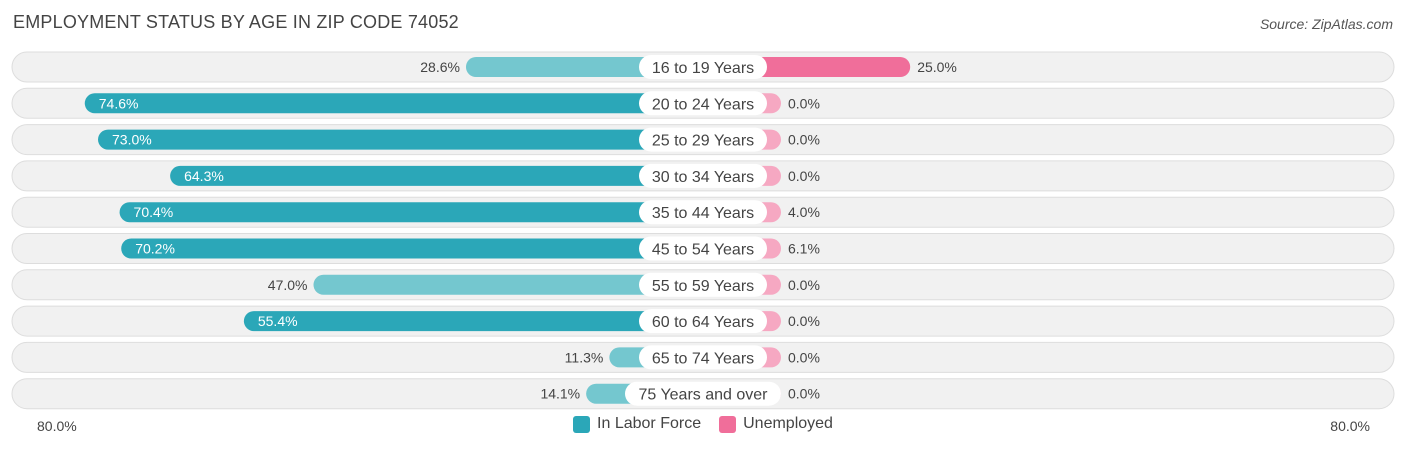  I want to click on legend-label-labor: In Labor Force, so click(649, 423).